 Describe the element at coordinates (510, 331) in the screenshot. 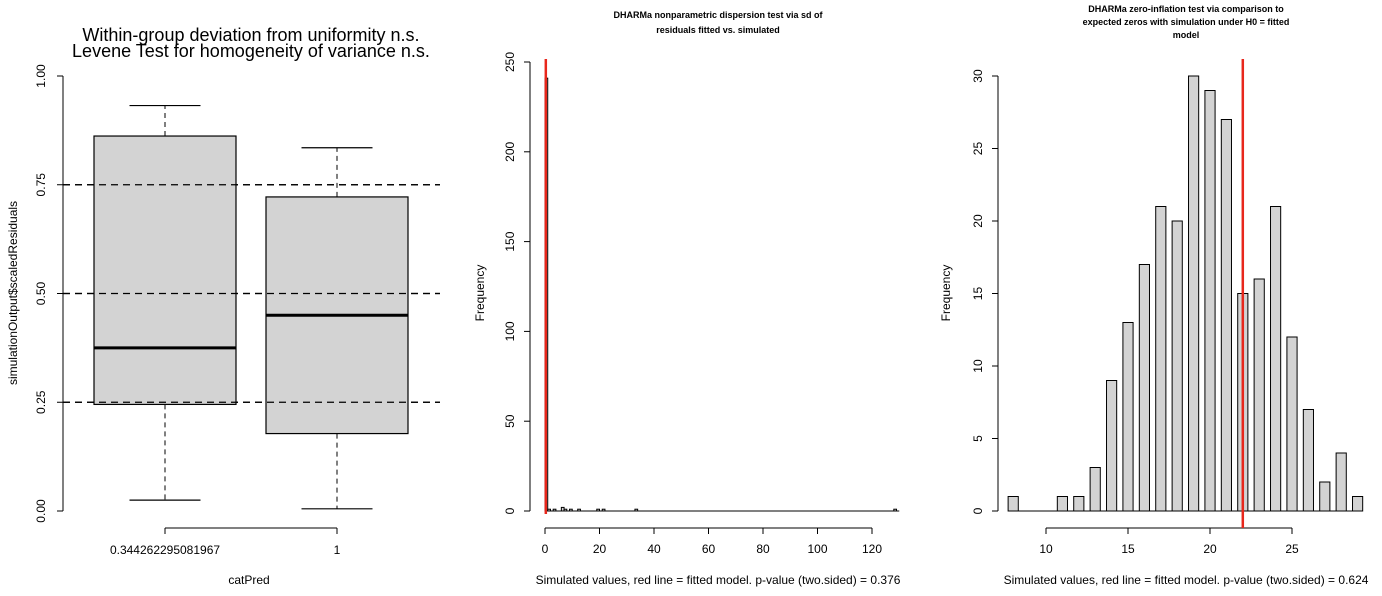

I see `dispersion-y-tick-label: 100` at that location.